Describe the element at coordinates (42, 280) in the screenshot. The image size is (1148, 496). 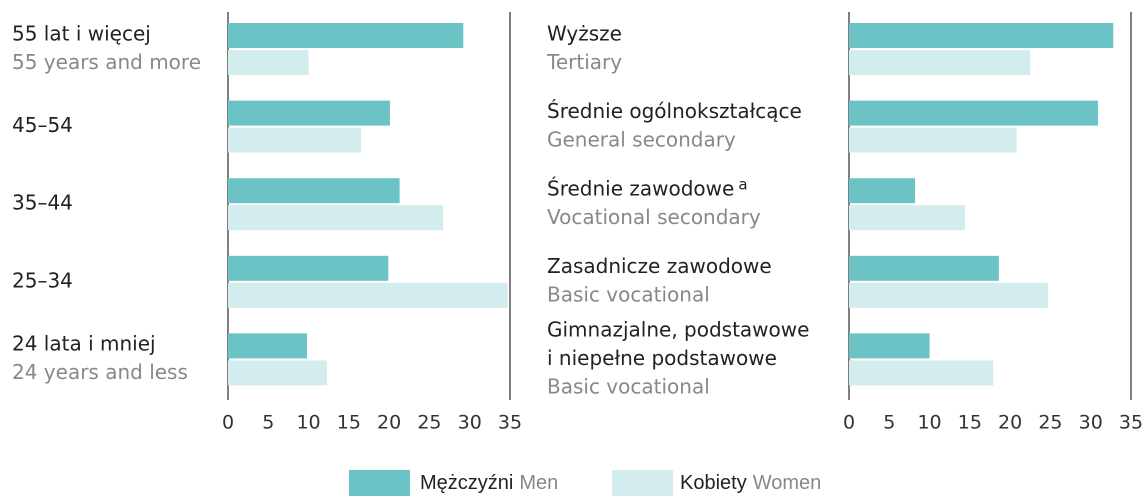
I see `category-label: 25–34` at that location.